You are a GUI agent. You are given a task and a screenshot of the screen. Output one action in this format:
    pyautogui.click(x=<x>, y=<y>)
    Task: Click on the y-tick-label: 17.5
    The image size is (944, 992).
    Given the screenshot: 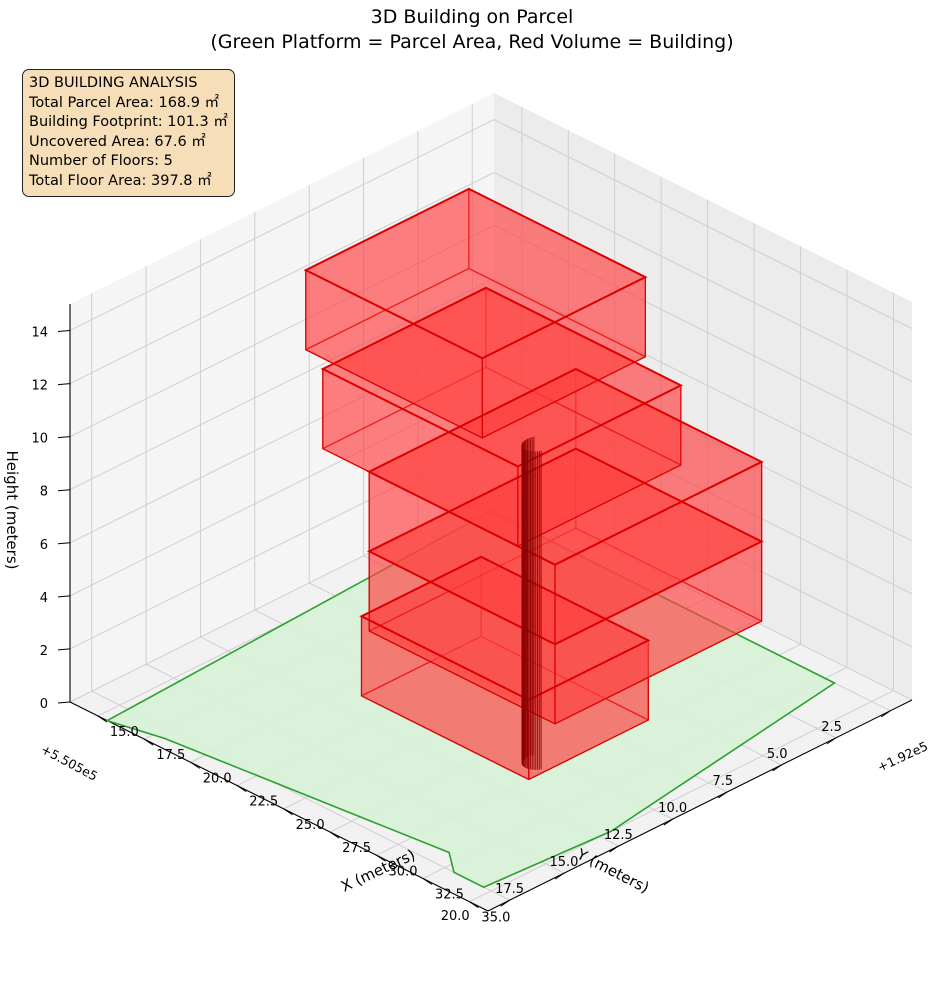 What is the action you would take?
    pyautogui.click(x=509, y=889)
    